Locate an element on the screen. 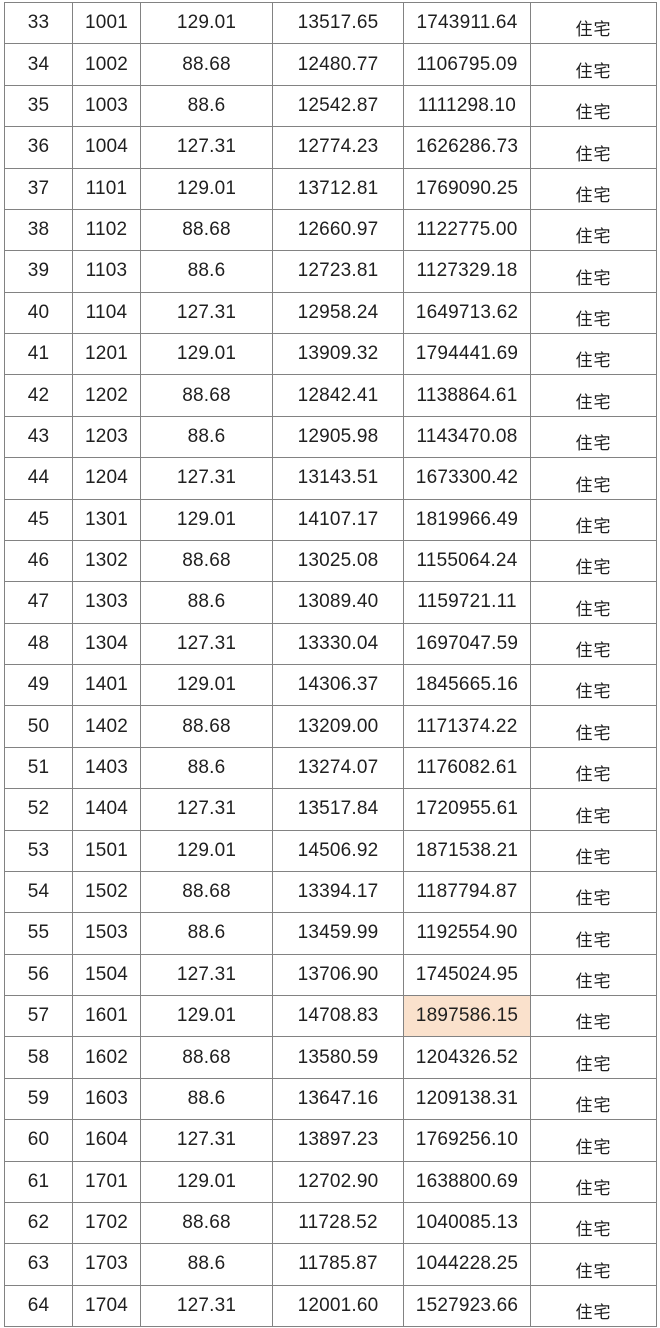 This screenshot has width=660, height=1328. cell-sequence-number: 61 is located at coordinates (38, 1181).